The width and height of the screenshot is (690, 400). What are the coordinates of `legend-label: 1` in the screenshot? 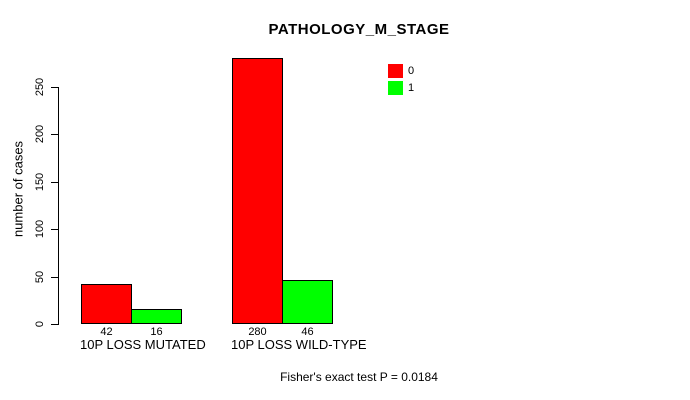 It's located at (411, 88).